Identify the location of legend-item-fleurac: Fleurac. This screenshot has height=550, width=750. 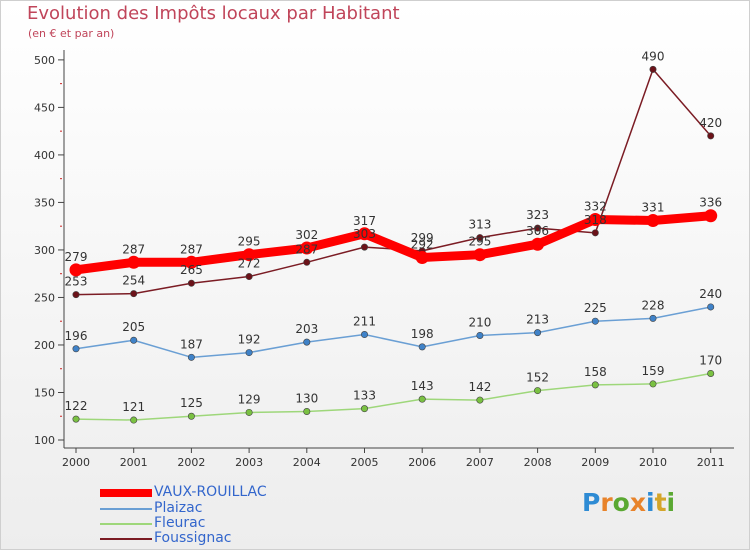
(200, 523).